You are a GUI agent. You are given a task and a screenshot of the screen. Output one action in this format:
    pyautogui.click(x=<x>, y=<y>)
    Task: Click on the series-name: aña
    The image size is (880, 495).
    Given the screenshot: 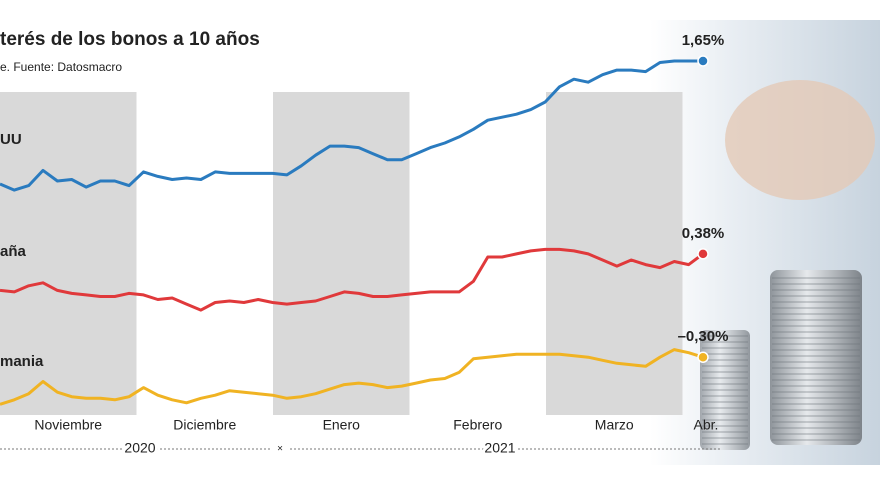 What is the action you would take?
    pyautogui.click(x=13, y=251)
    